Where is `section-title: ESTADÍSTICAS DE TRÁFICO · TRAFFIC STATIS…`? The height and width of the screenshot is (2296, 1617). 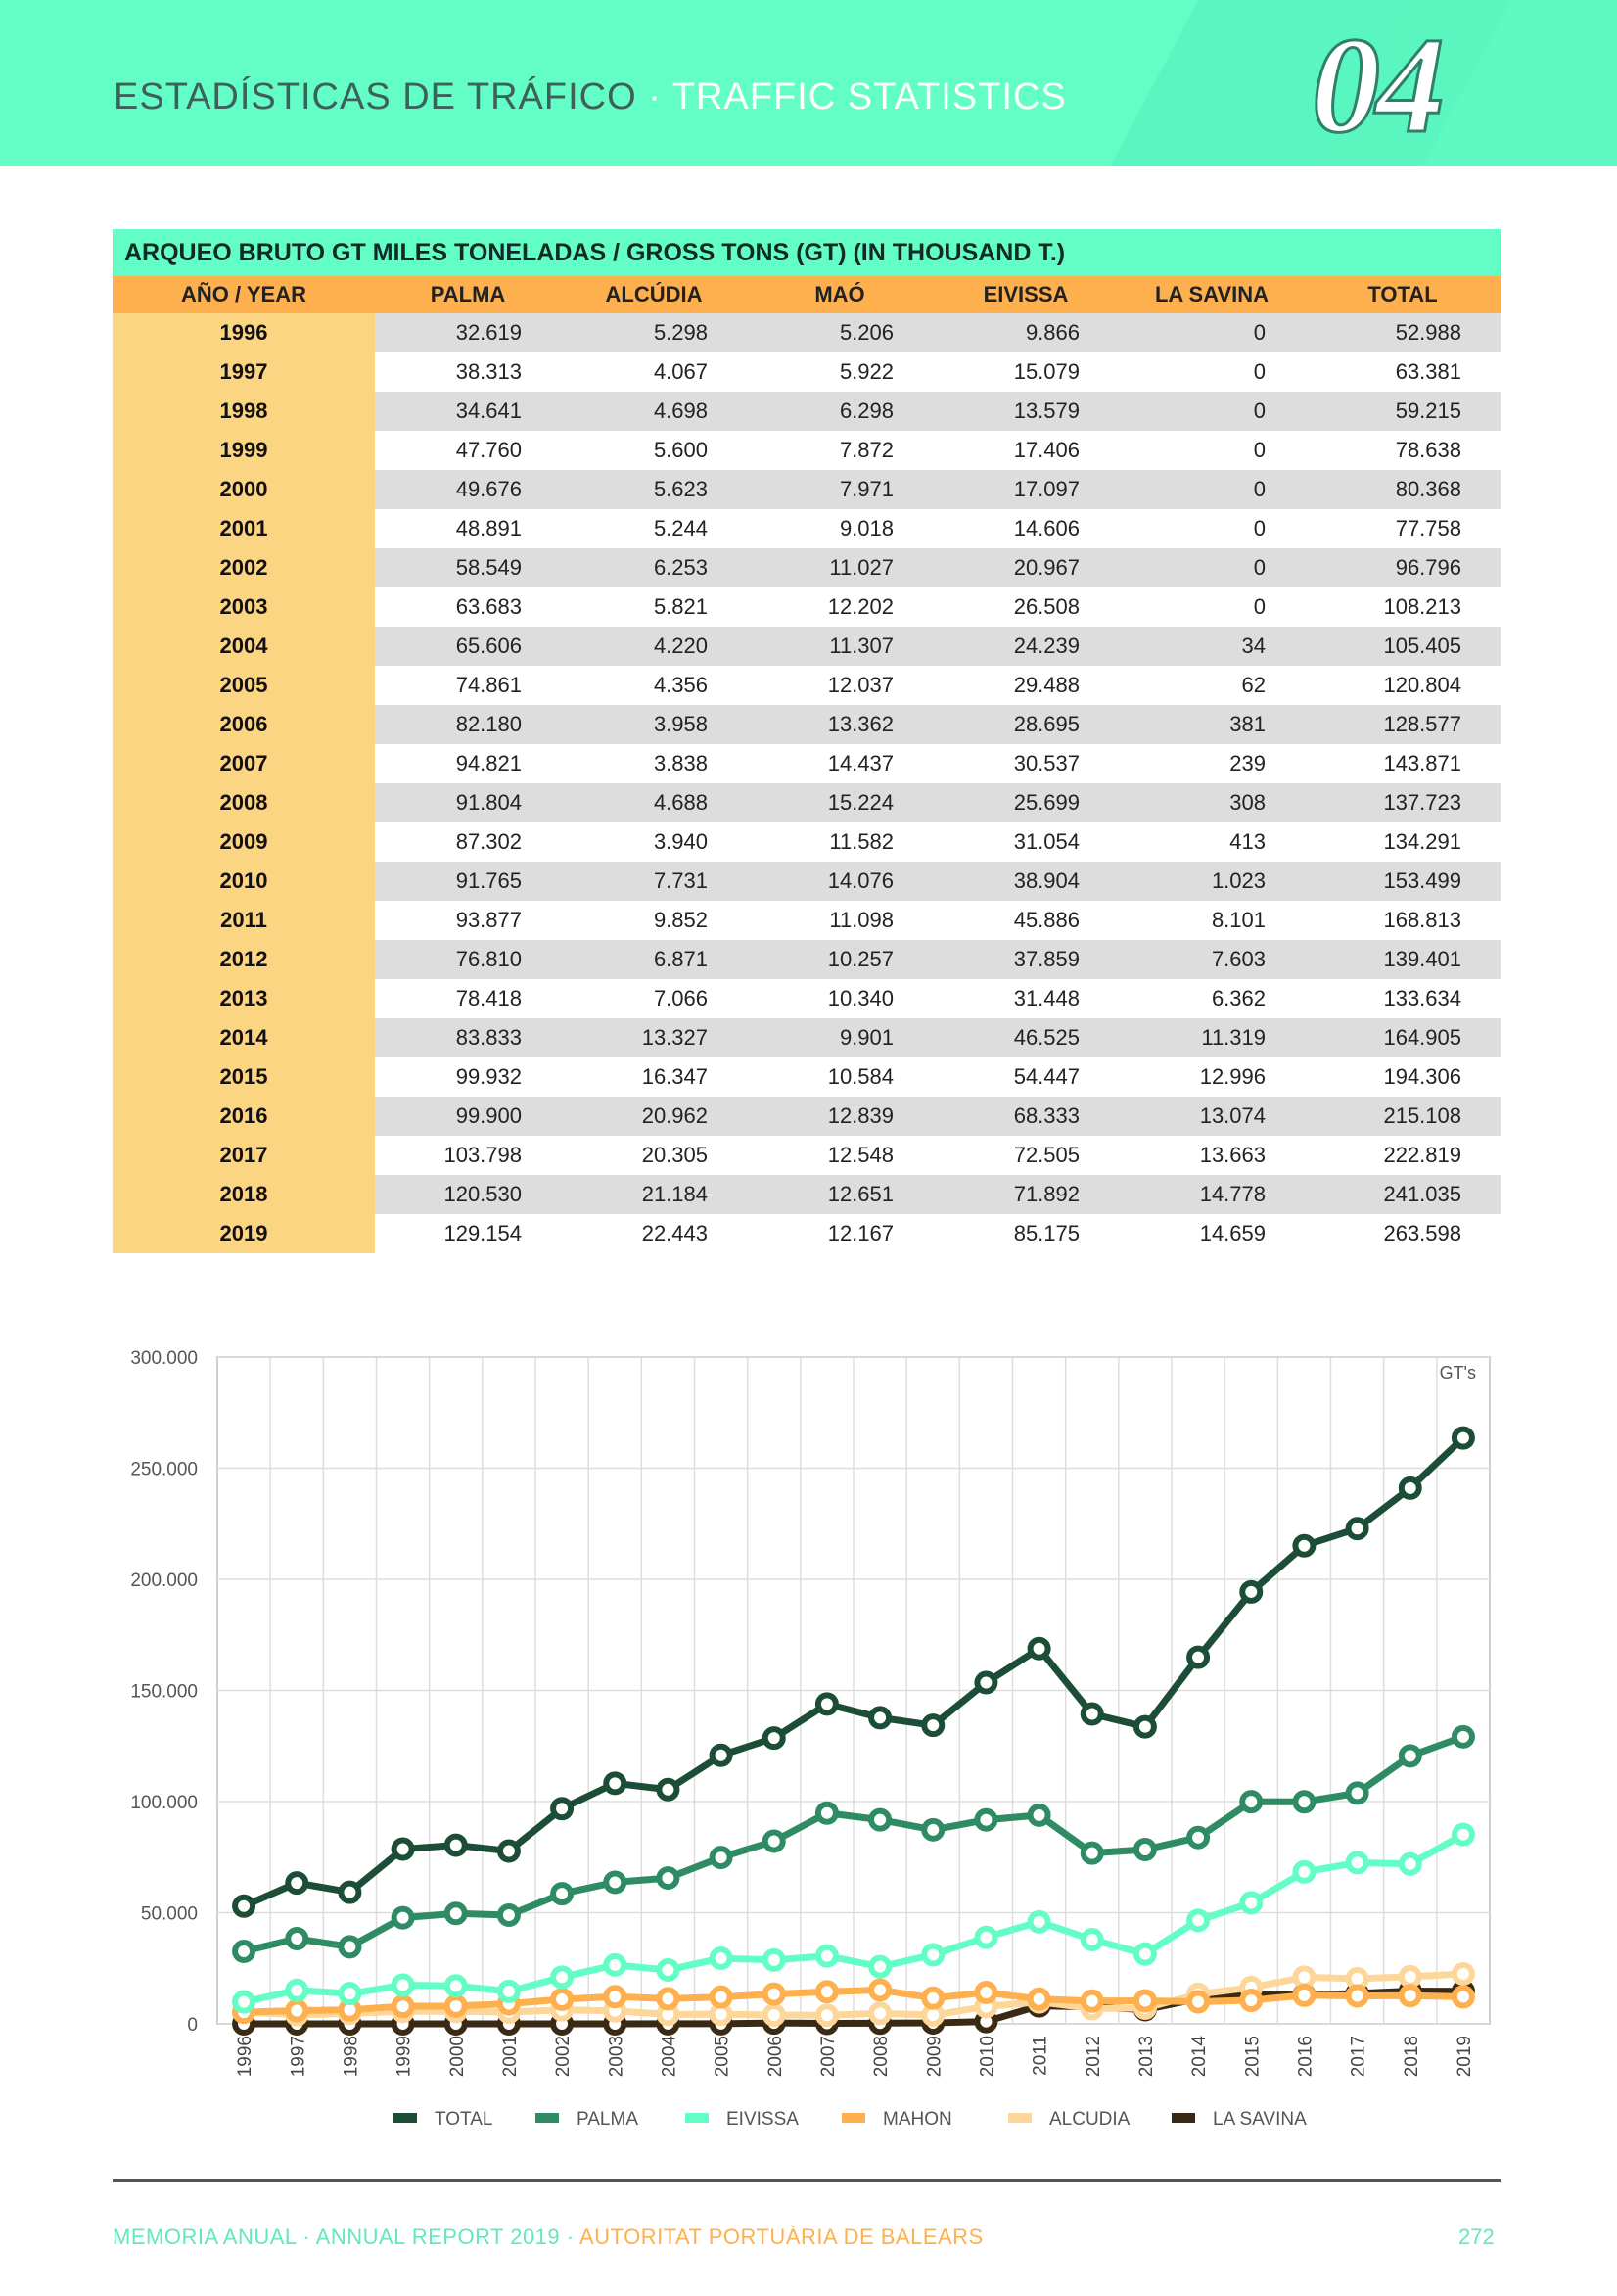
section-title: ESTADÍSTICAS DE TRÁFICO · TRAFFIC STATIS… is located at coordinates (590, 97).